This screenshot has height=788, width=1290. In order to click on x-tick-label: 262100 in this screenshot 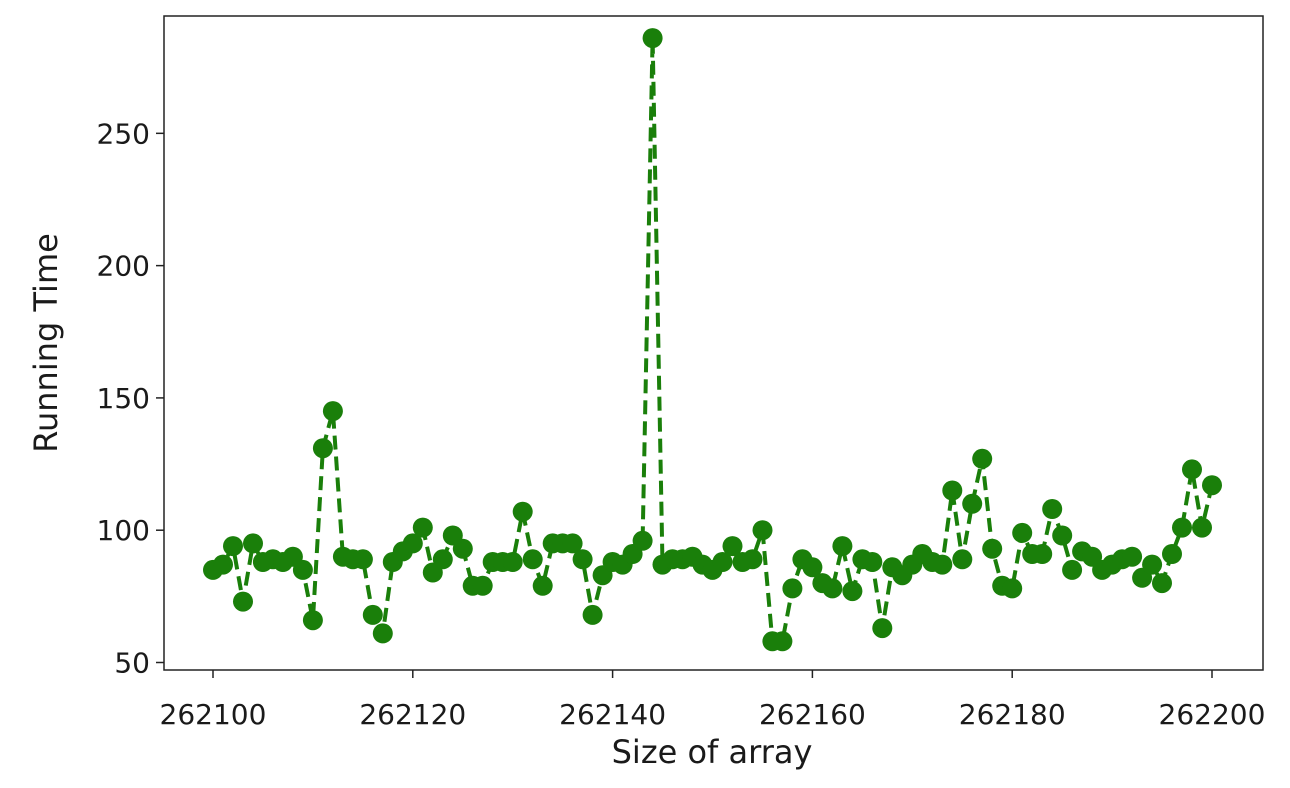, I will do `click(213, 714)`.